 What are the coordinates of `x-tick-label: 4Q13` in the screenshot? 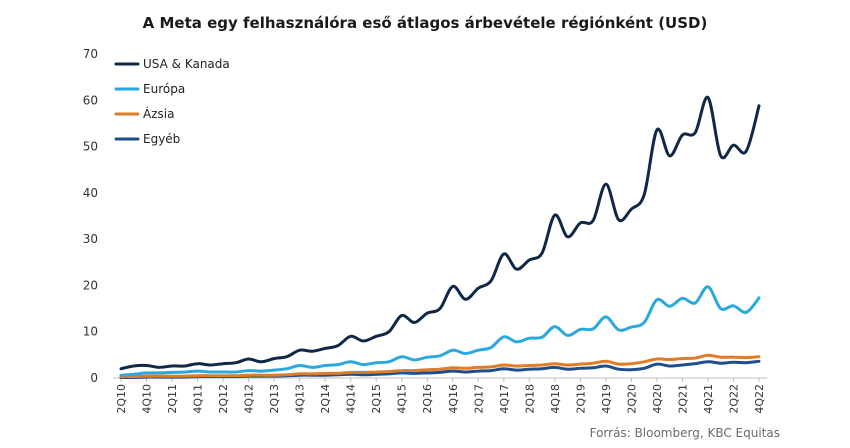 It's located at (300, 399).